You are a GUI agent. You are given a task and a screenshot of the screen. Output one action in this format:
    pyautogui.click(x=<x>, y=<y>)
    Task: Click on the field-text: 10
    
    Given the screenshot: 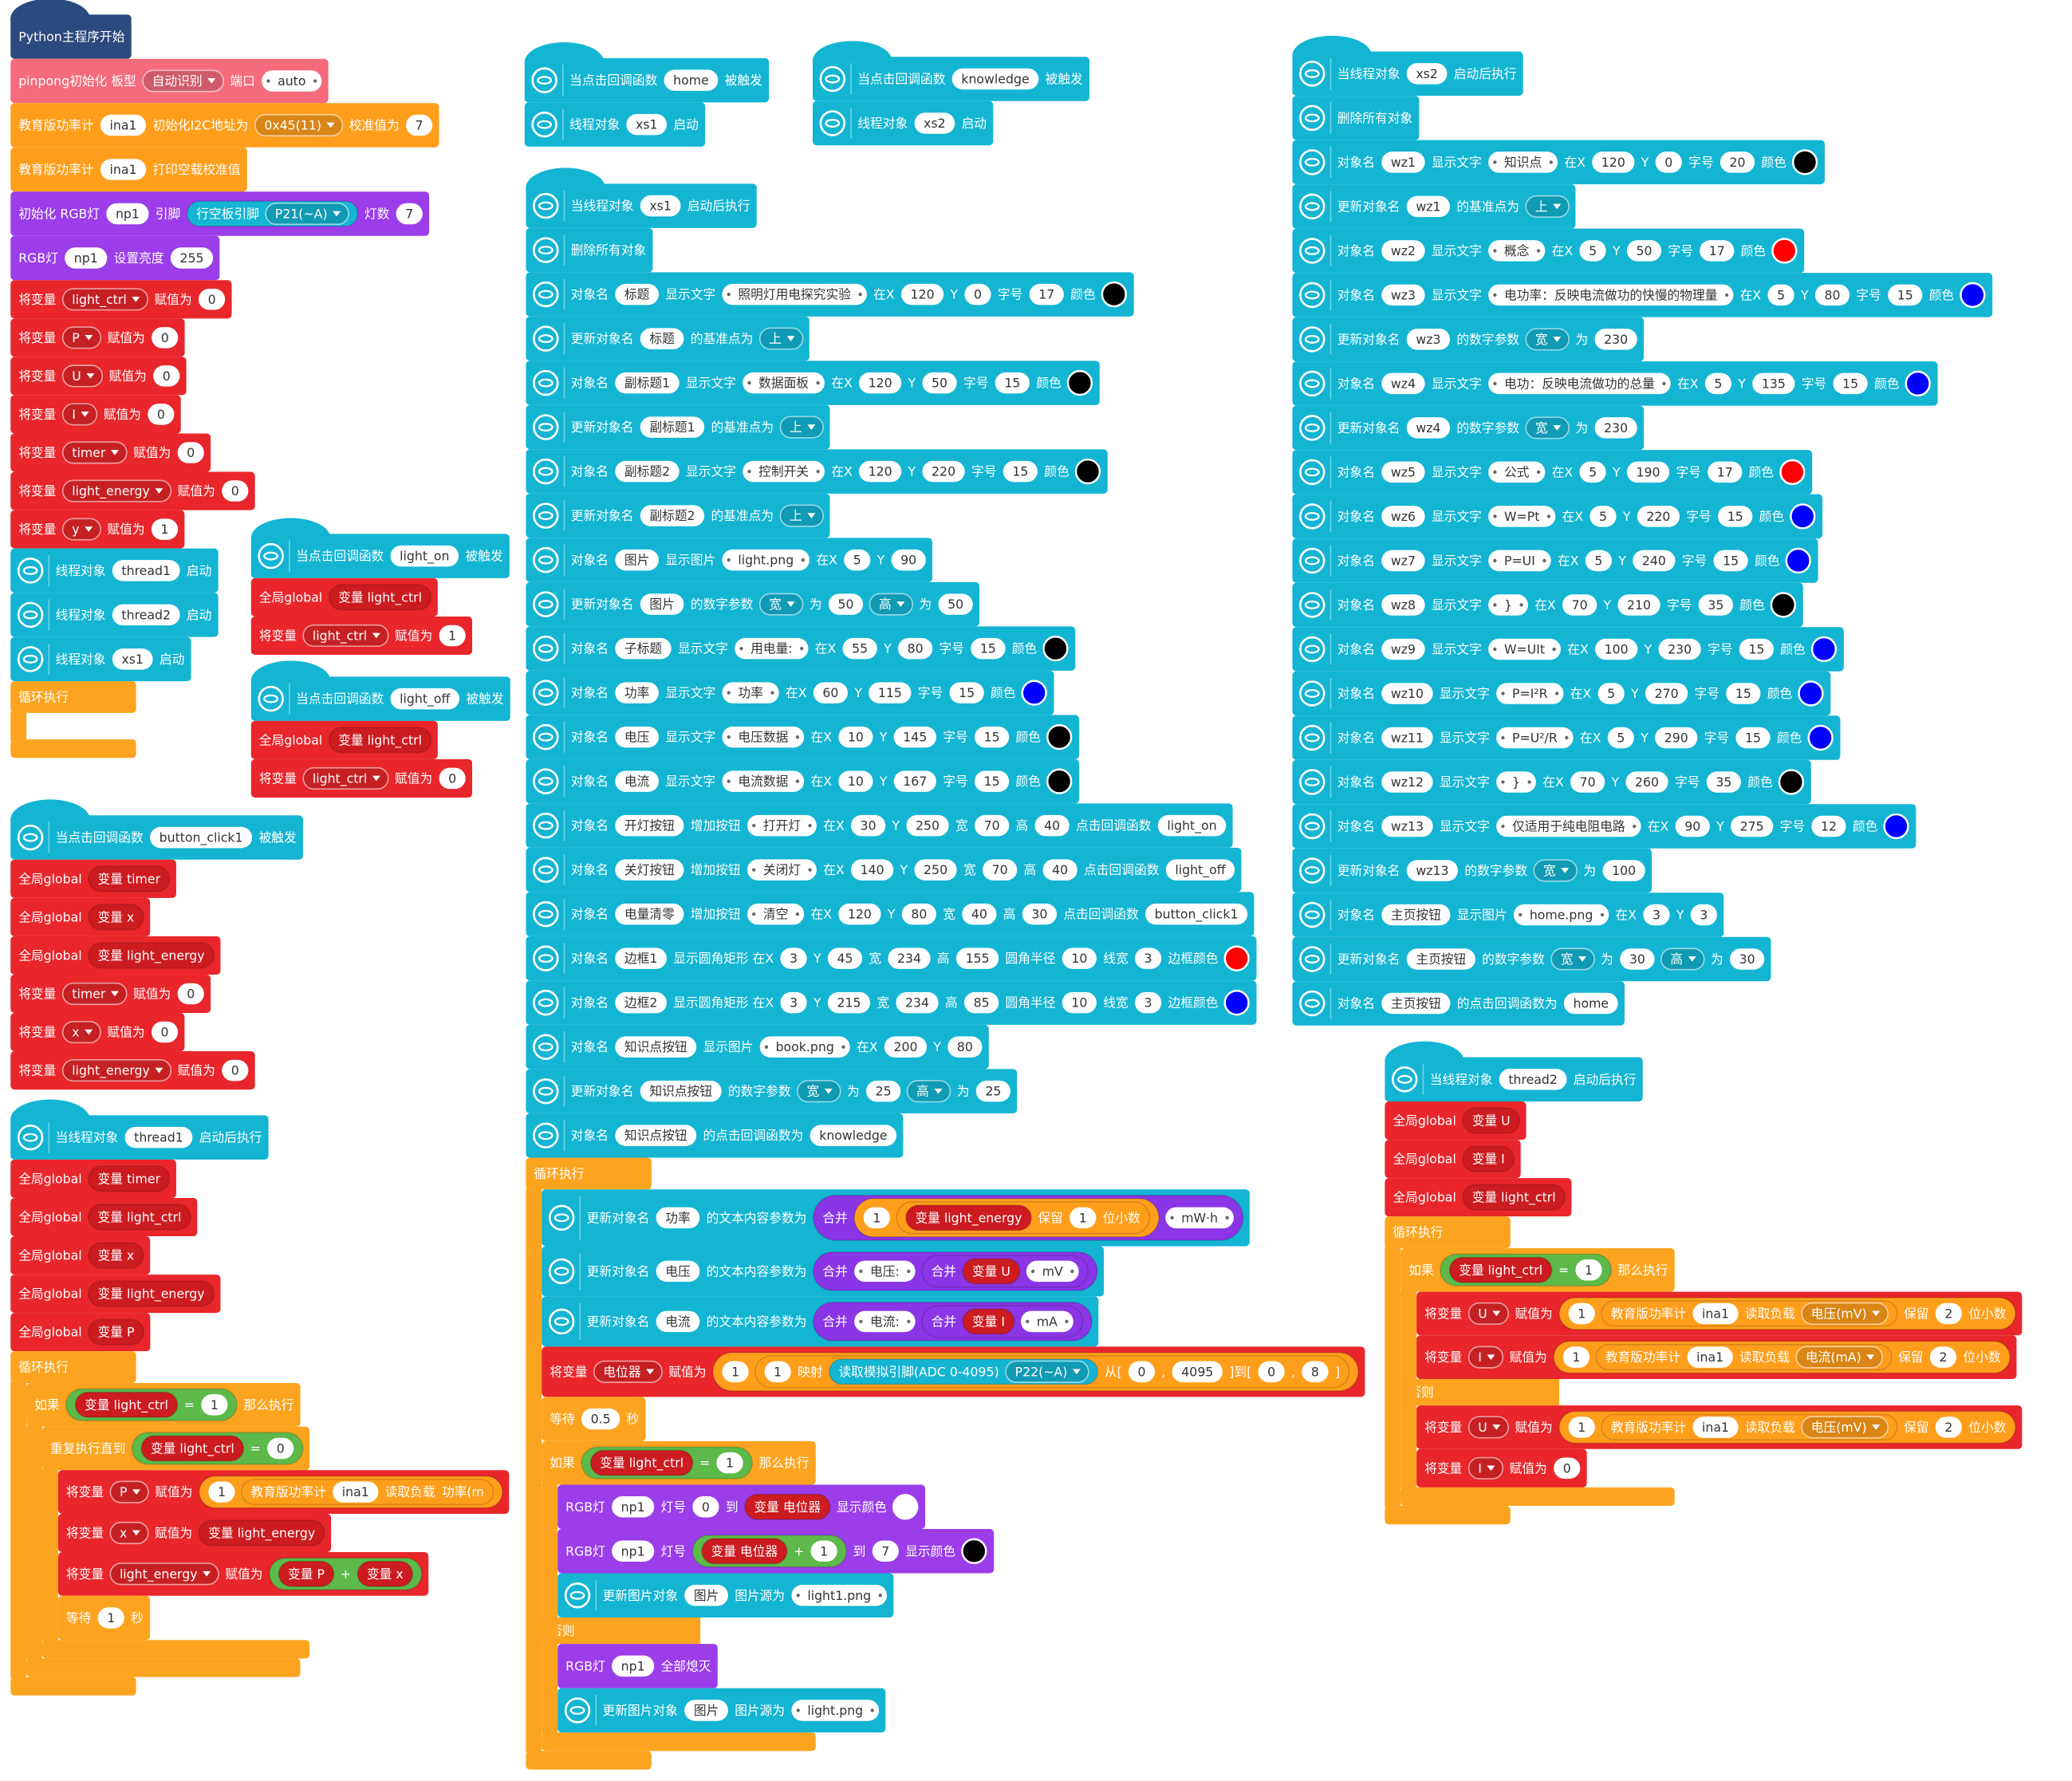 What is the action you would take?
    pyautogui.click(x=1079, y=958)
    